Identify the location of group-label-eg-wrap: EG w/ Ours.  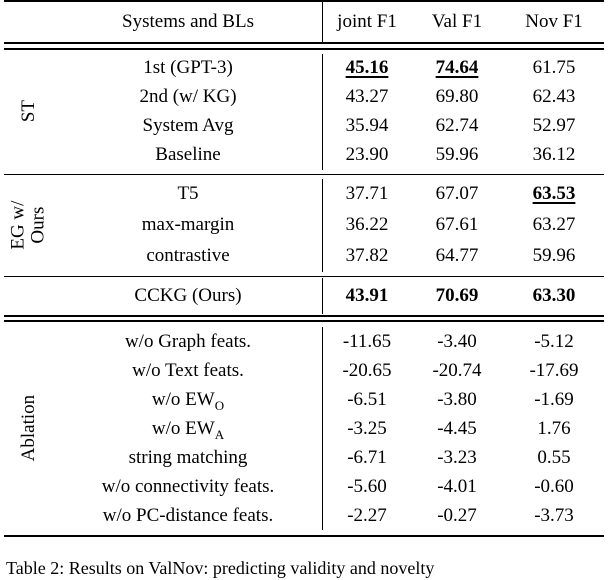
(29, 225).